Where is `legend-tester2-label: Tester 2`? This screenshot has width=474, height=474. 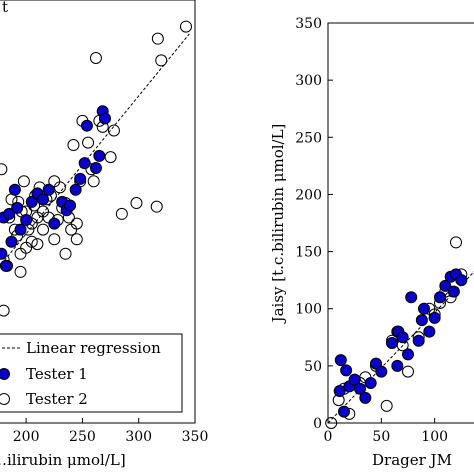
legend-tester2-label: Tester 2 is located at coordinates (57, 399).